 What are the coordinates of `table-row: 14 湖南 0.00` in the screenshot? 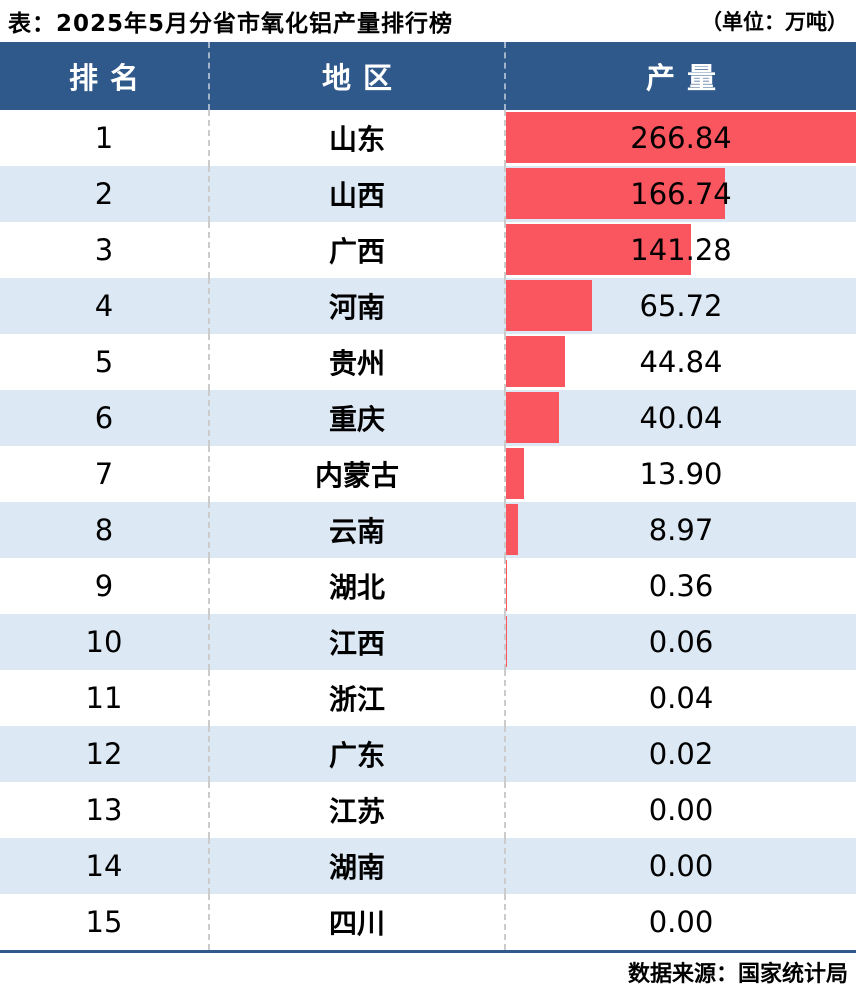 It's located at (428, 866).